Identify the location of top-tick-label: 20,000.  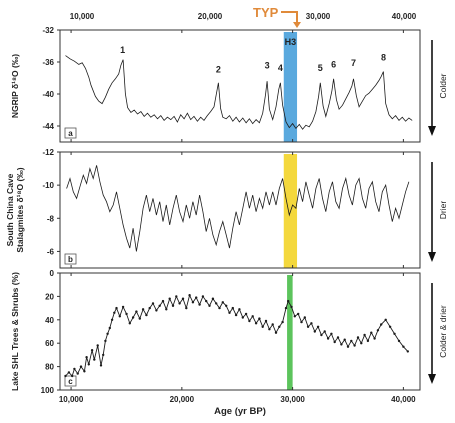
(210, 16).